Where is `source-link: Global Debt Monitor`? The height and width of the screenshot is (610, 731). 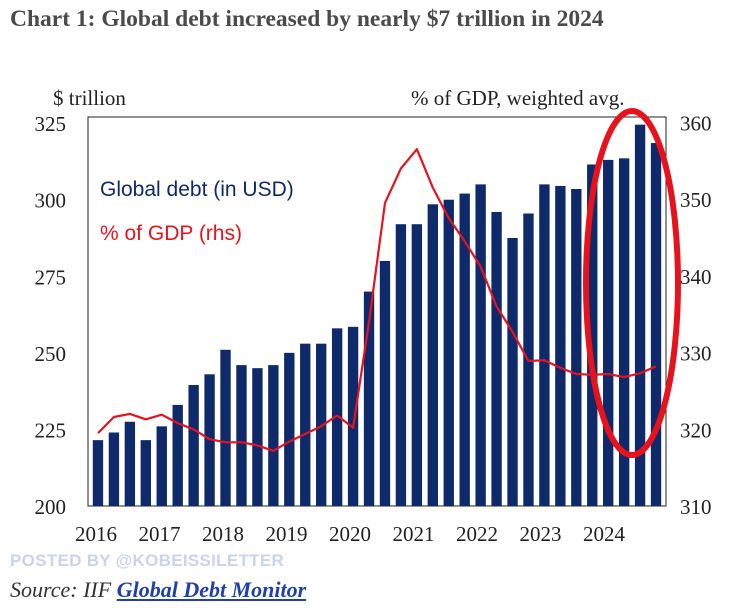 source-link: Global Debt Monitor is located at coordinates (211, 589).